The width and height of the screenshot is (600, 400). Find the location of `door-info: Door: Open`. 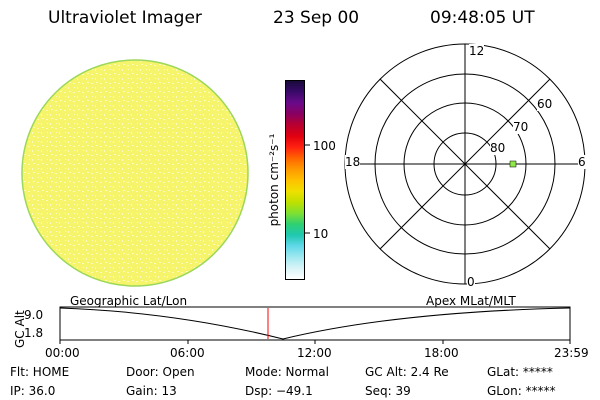

door-info: Door: Open is located at coordinates (160, 372).